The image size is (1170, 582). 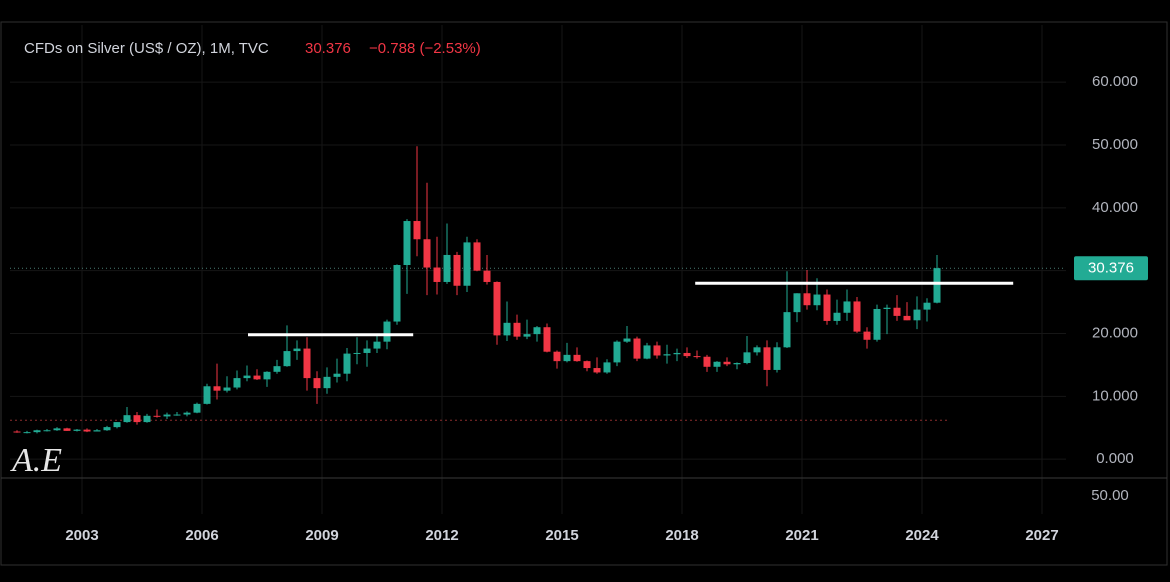 I want to click on x-tick-label: 2009, so click(x=321, y=535).